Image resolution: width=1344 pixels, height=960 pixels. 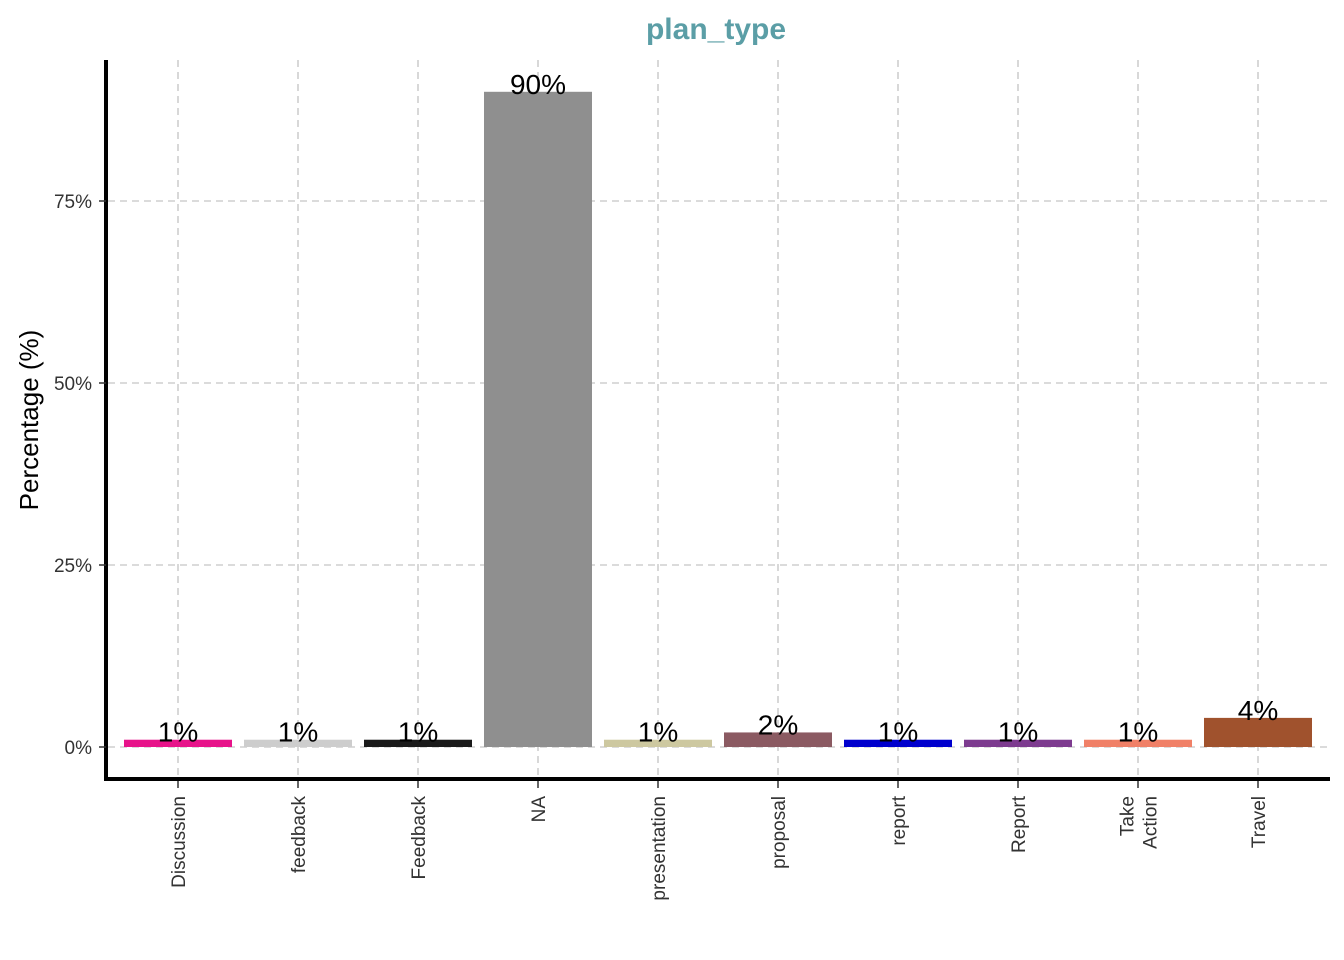 I want to click on x-tick-label: Discussion, so click(x=179, y=842).